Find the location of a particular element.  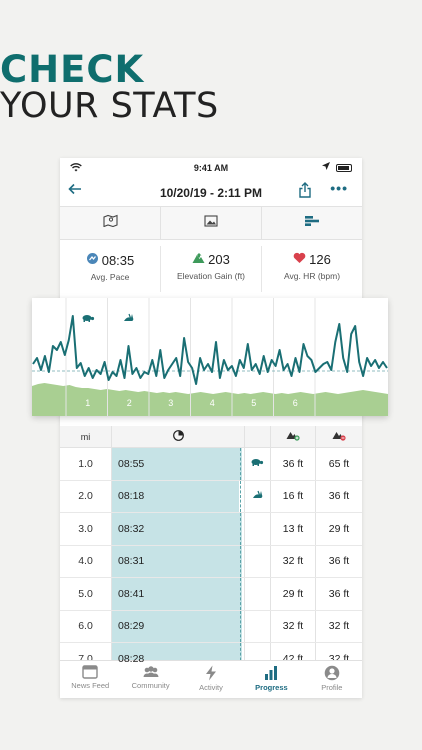

status-time: 9:41 AM is located at coordinates (211, 168).